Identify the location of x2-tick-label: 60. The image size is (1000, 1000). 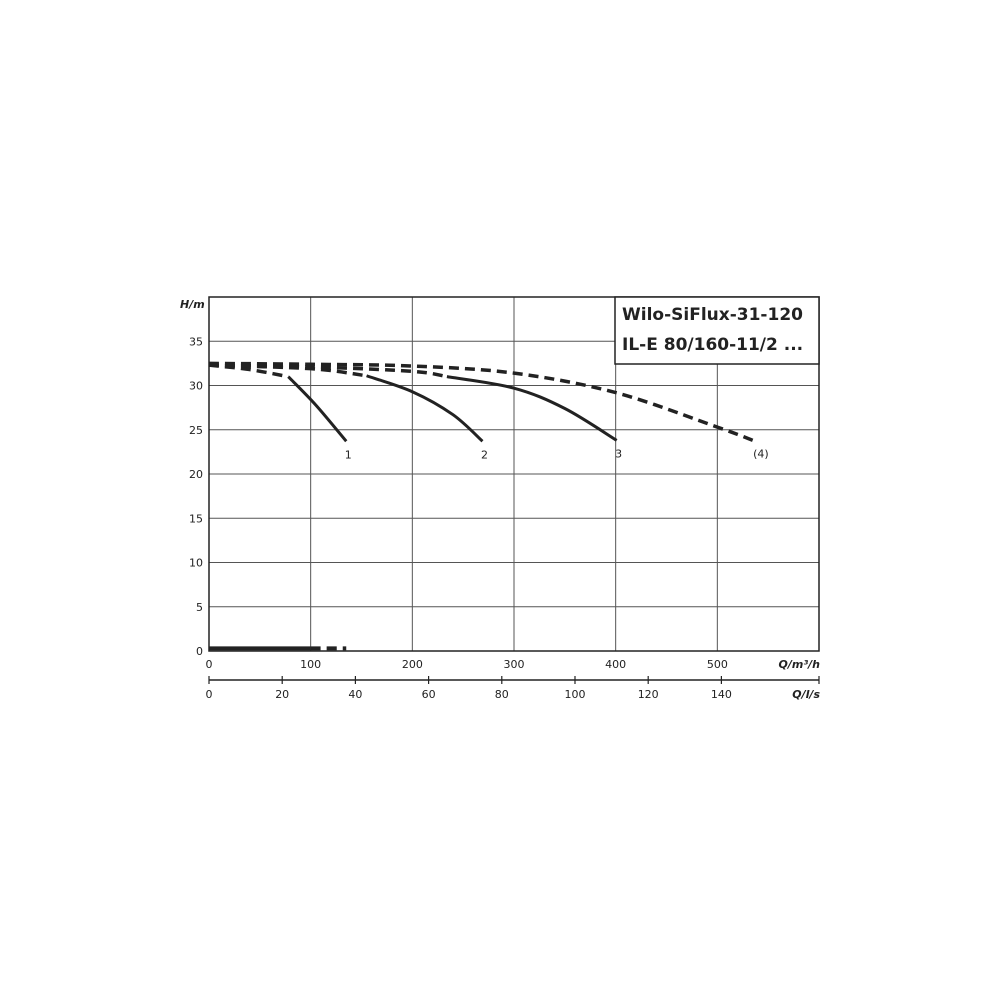
(429, 694).